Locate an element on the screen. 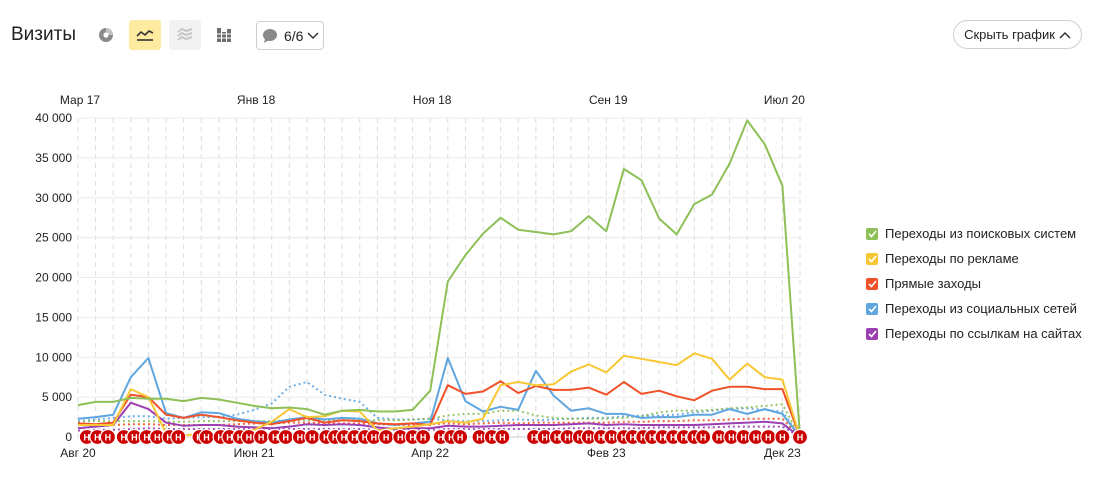 The height and width of the screenshot is (493, 1101). chevron-up-icon is located at coordinates (1065, 35).